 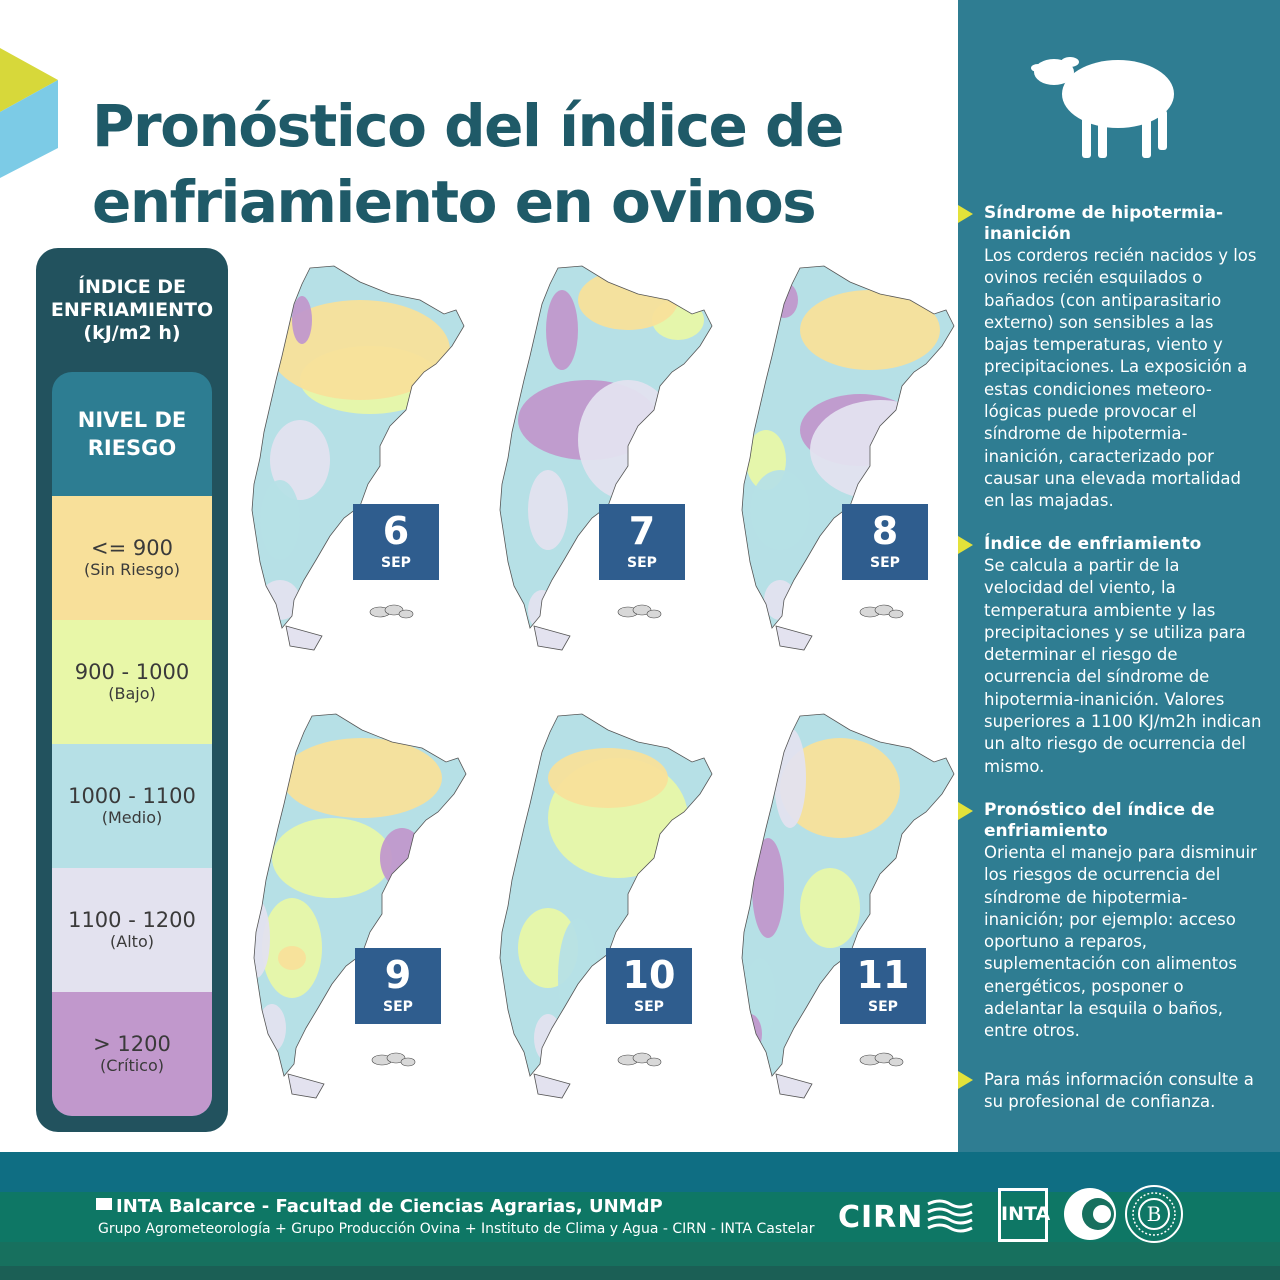 What do you see at coordinates (640, 1273) in the screenshot?
I see `footer-stripe` at bounding box center [640, 1273].